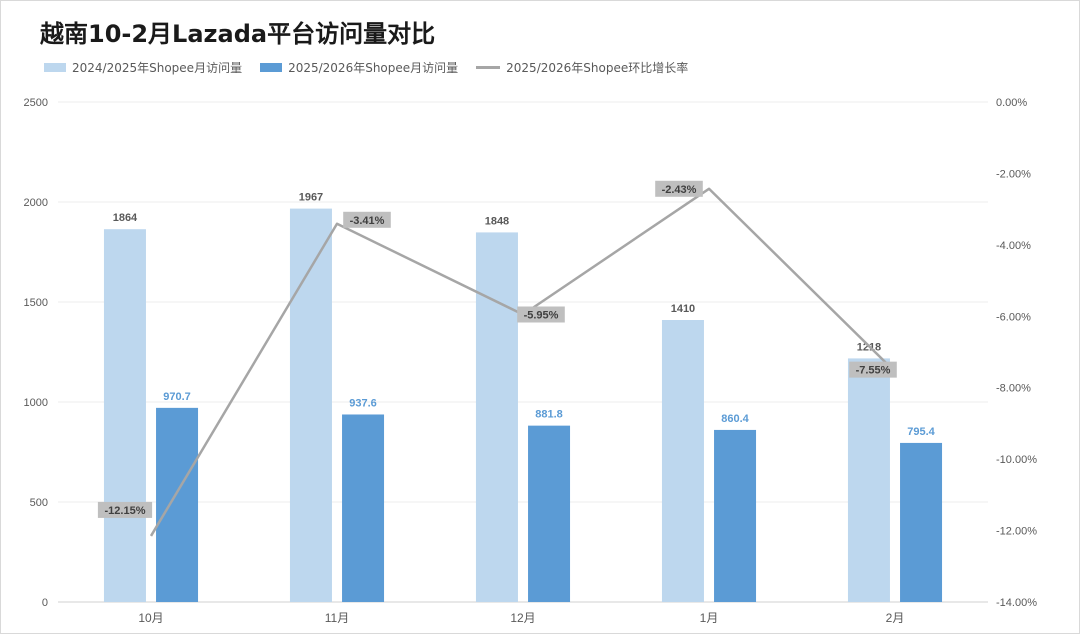 The image size is (1080, 634). I want to click on bar-data-label: 937.6, so click(363, 403).